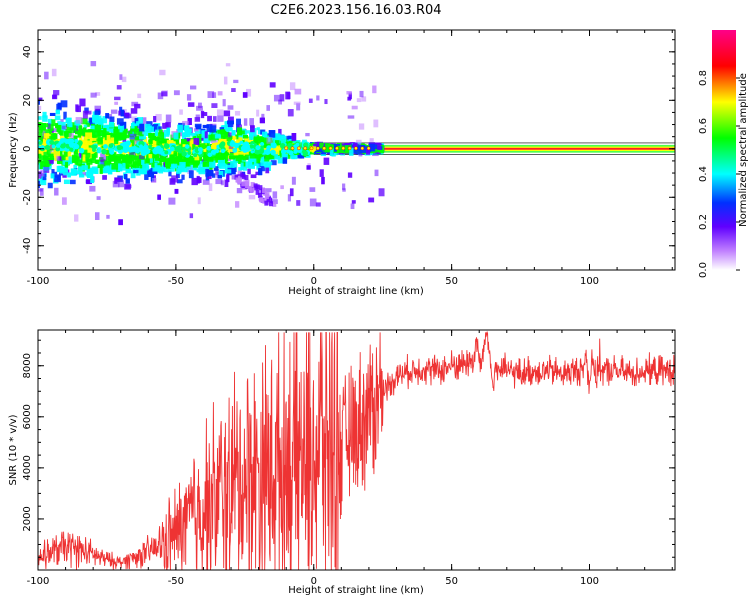 Image resolution: width=750 pixels, height=600 pixels. What do you see at coordinates (589, 581) in the screenshot?
I see `snr-x-tick-label: 100` at bounding box center [589, 581].